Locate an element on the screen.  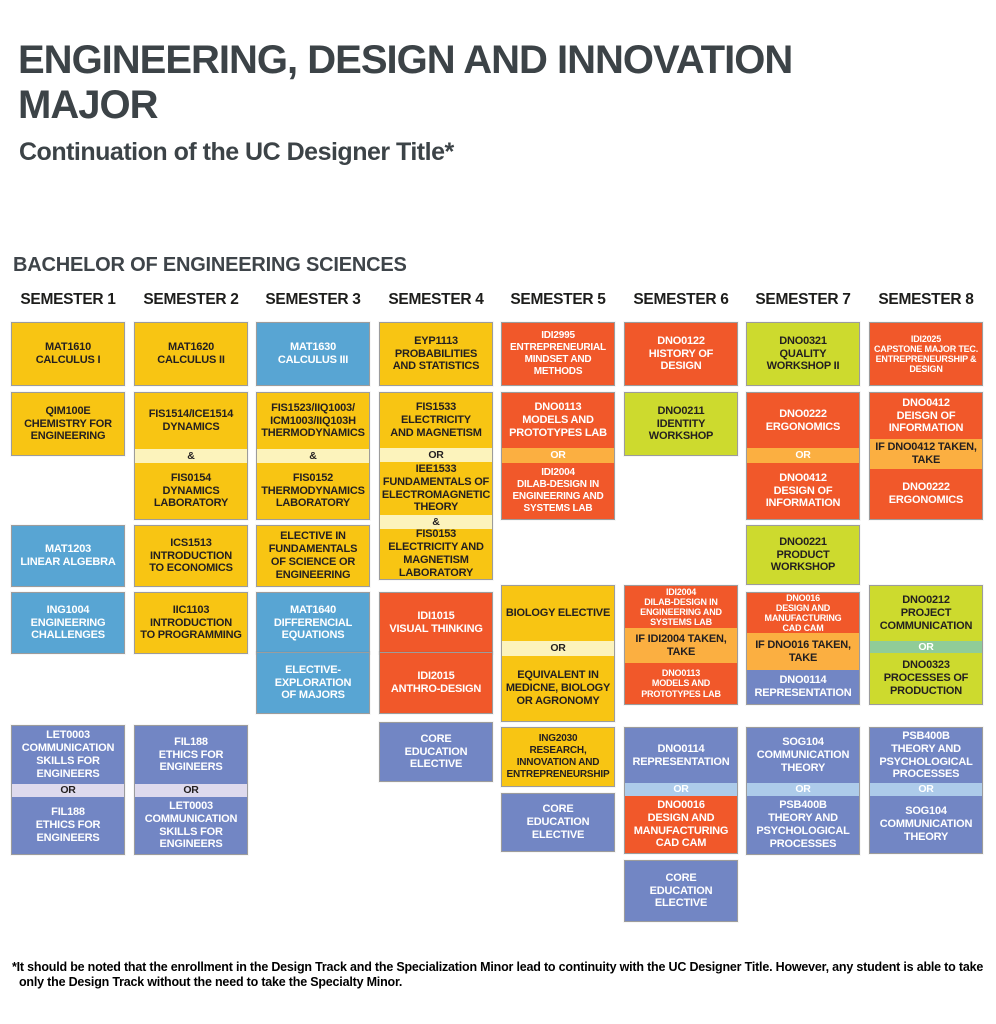
course-box: ICS1513 INTRODUCTION TO ECONOMICS is located at coordinates (191, 556).